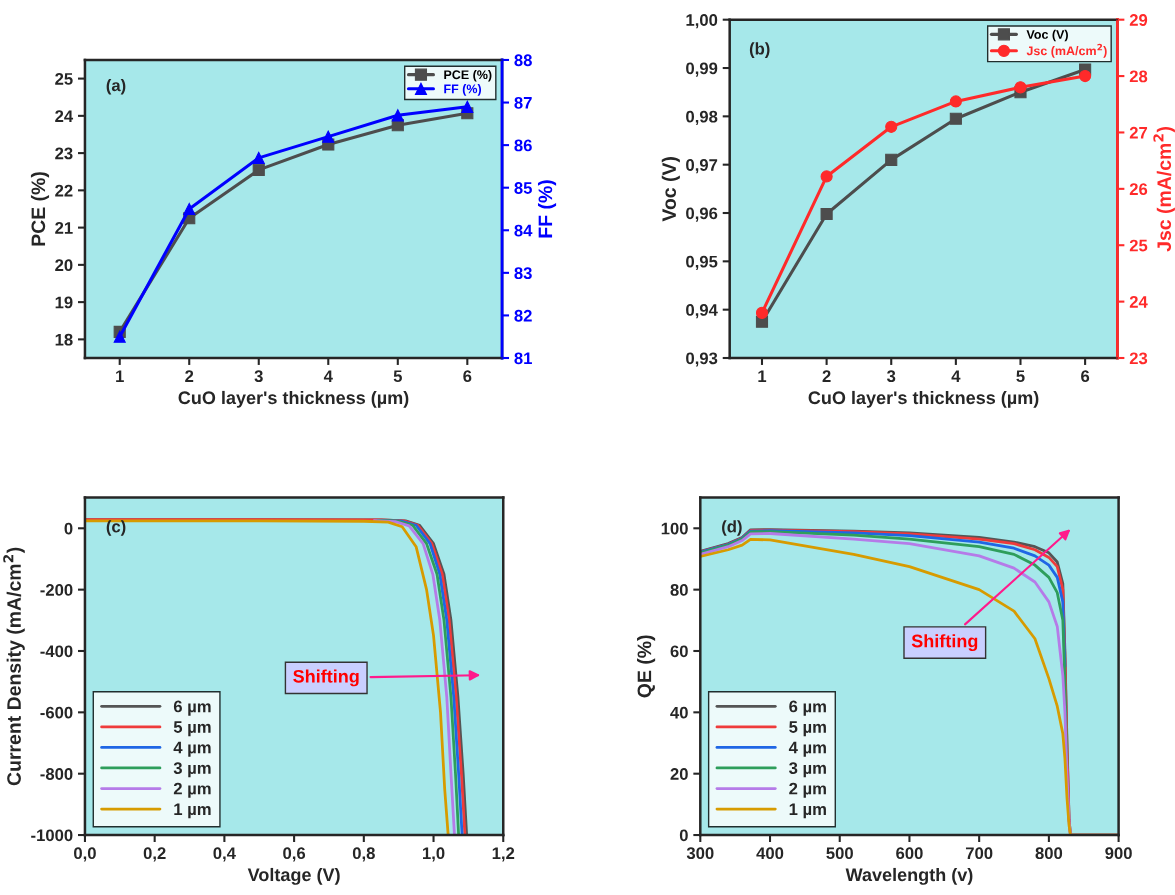 This screenshot has height=895, width=1175. Describe the element at coordinates (523, 188) in the screenshot. I see `y2-tick-label: 85` at that location.